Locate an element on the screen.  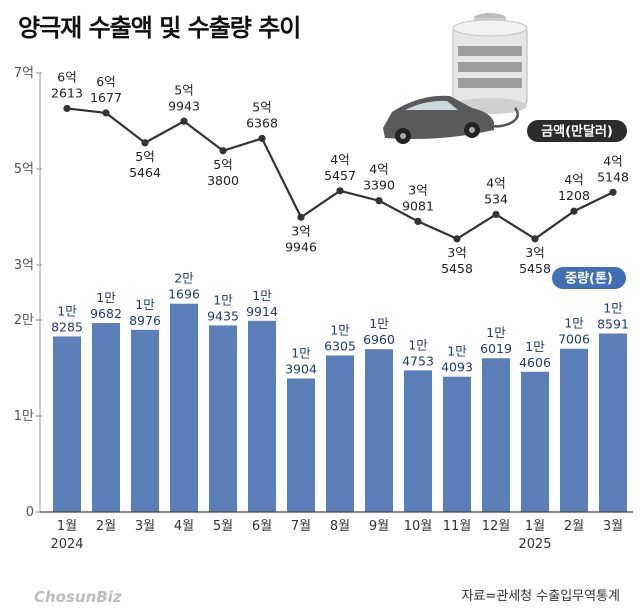
year-label: 2024 is located at coordinates (66, 544).